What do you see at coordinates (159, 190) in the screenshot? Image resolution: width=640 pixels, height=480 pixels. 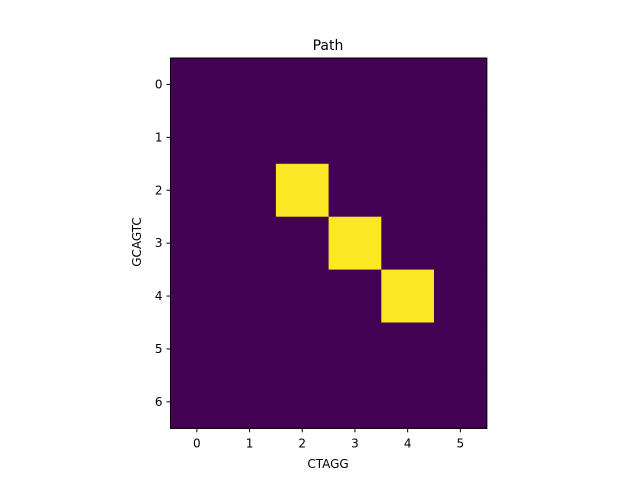 I see `y-tick-label: 2` at bounding box center [159, 190].